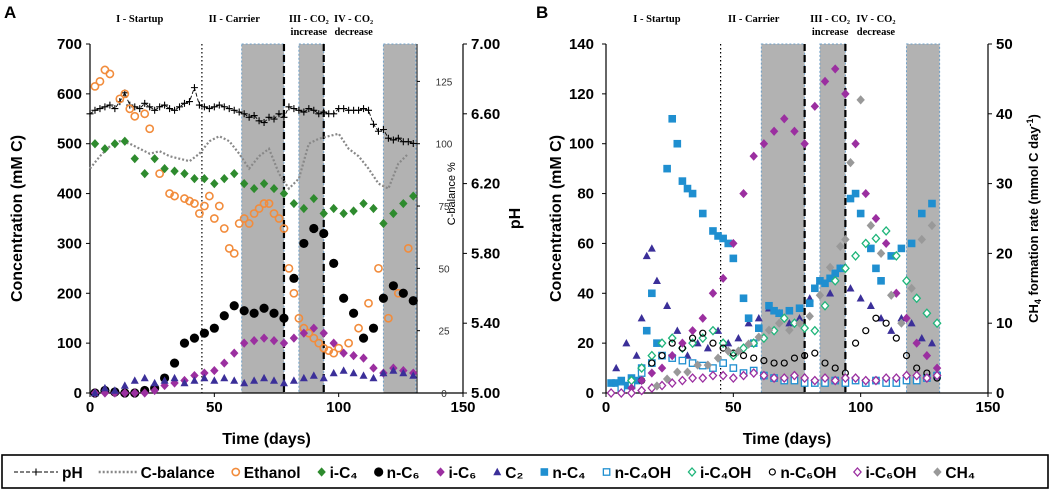 The height and width of the screenshot is (493, 1052). What do you see at coordinates (156, 473) in the screenshot?
I see `legend-item-c-balance: C-balance` at bounding box center [156, 473].